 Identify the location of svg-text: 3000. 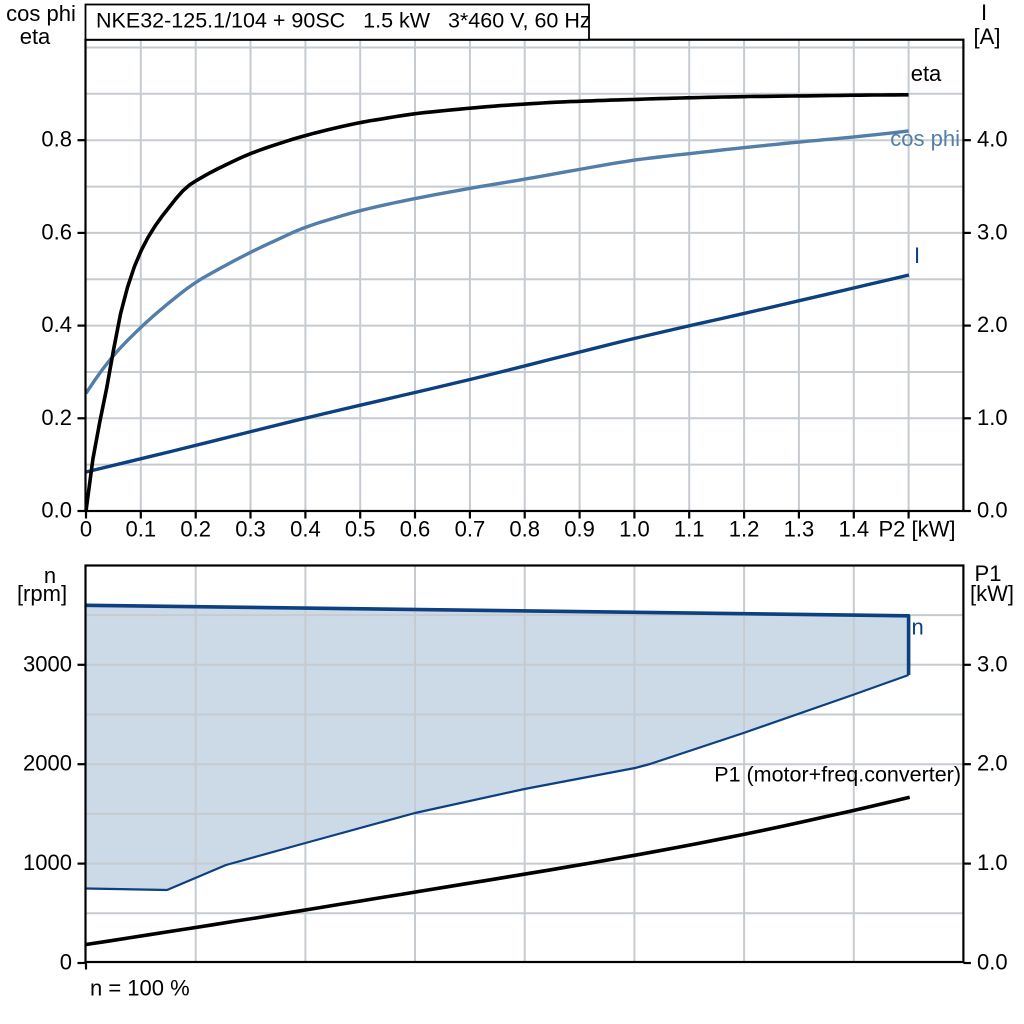
(47, 663).